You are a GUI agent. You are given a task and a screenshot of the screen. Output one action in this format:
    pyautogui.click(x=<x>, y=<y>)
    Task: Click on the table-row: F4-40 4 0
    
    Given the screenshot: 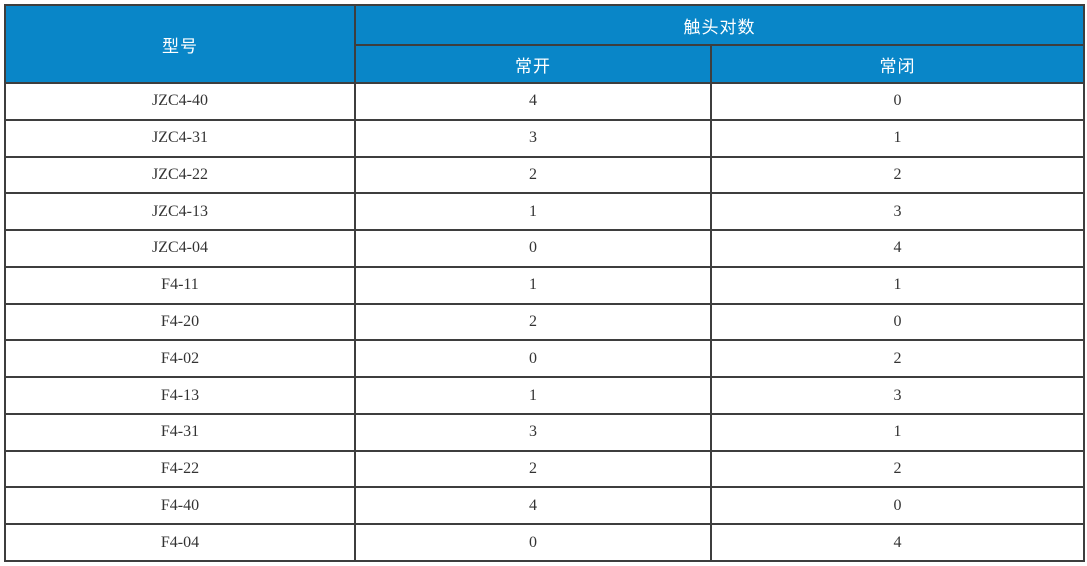 What is the action you would take?
    pyautogui.click(x=544, y=506)
    